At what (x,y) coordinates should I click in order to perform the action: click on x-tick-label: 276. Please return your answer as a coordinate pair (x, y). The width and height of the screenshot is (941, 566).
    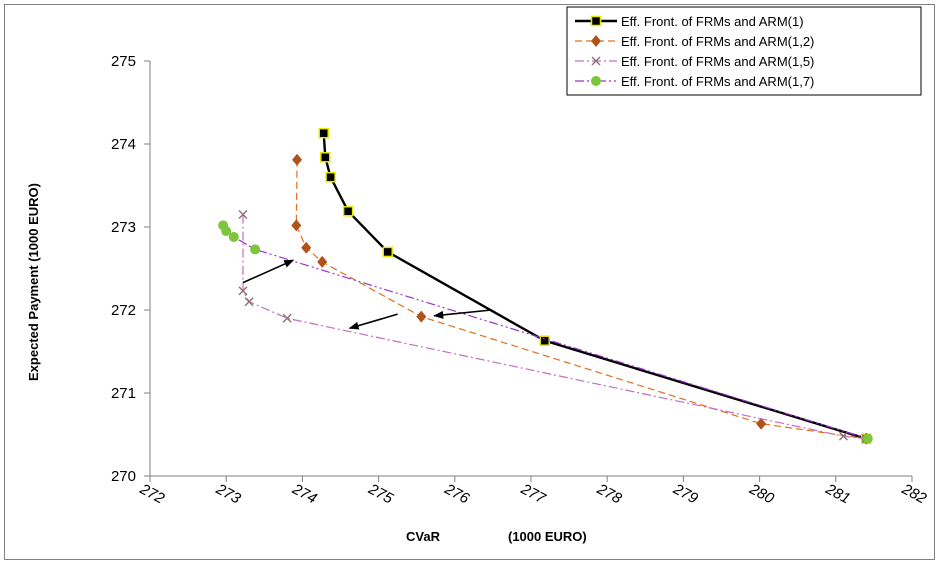
    Looking at the image, I should click on (457, 494).